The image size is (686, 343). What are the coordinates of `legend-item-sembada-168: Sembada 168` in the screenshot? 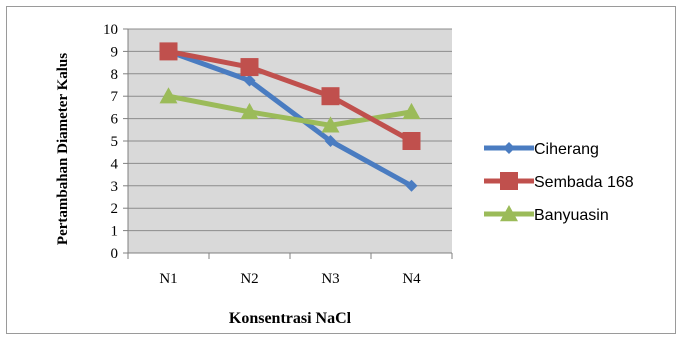 It's located at (559, 181).